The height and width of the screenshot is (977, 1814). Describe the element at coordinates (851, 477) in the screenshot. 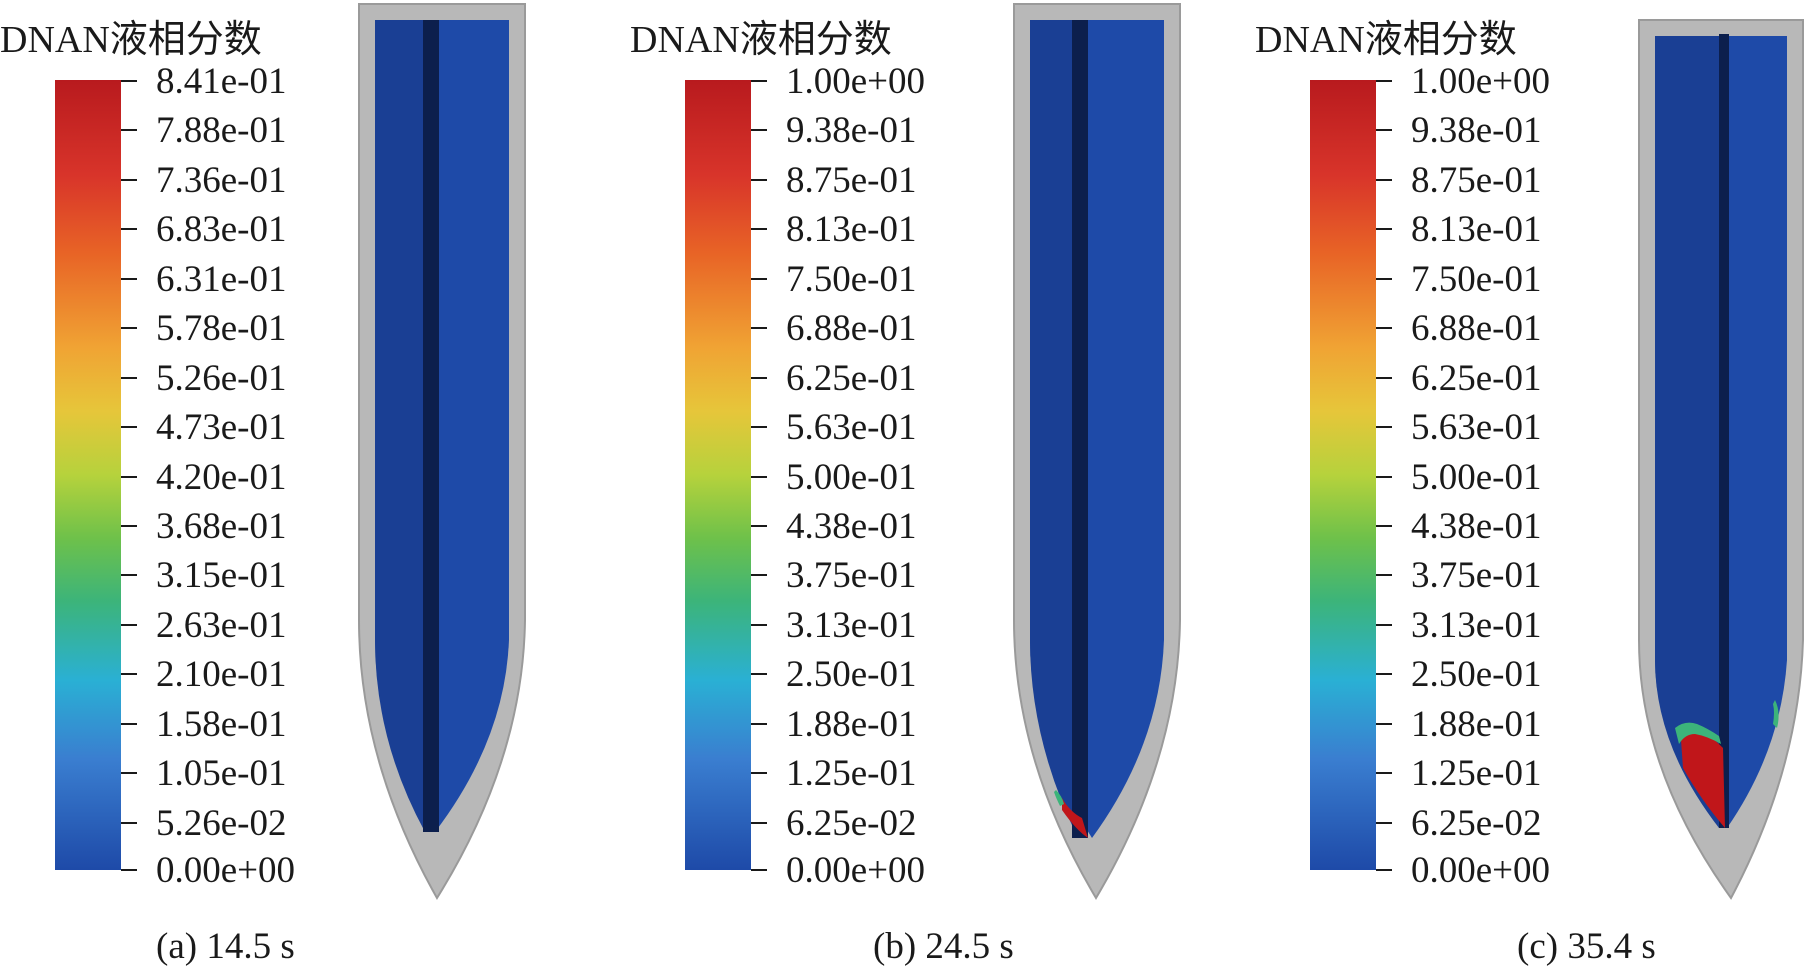

I see `tick-label: 5.00e-01` at that location.